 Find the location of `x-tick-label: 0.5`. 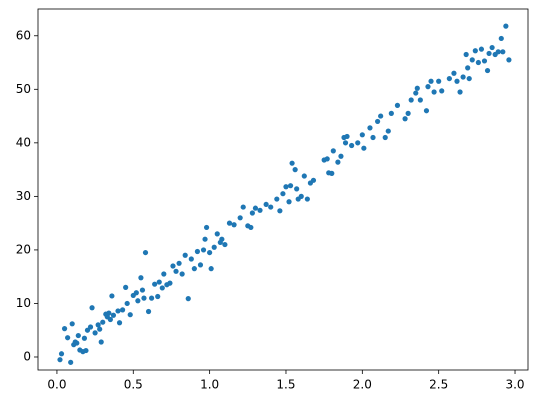

x-tick-label: 0.5 is located at coordinates (133, 385).